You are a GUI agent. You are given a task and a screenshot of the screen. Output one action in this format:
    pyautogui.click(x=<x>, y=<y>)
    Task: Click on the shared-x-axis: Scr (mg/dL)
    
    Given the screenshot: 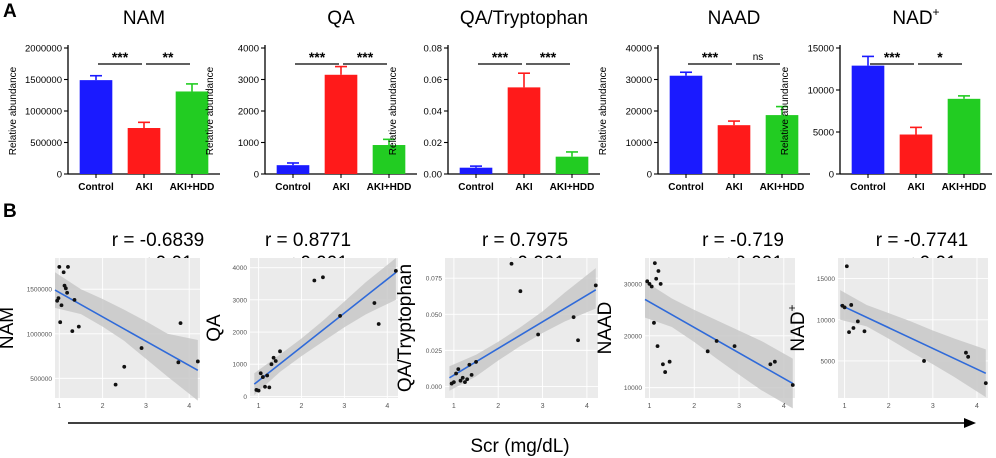 What is the action you would take?
    pyautogui.click(x=522, y=437)
    